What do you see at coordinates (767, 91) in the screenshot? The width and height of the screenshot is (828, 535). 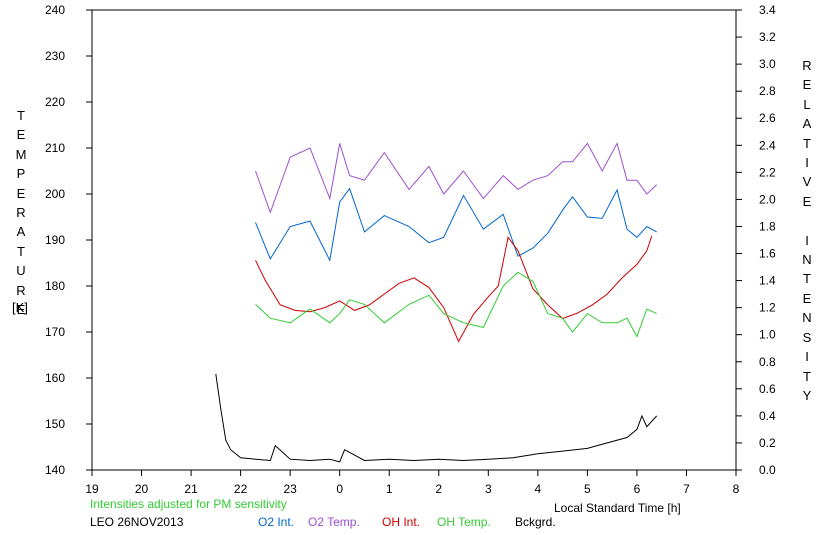 I see `right-tick-label: 2.8` at bounding box center [767, 91].